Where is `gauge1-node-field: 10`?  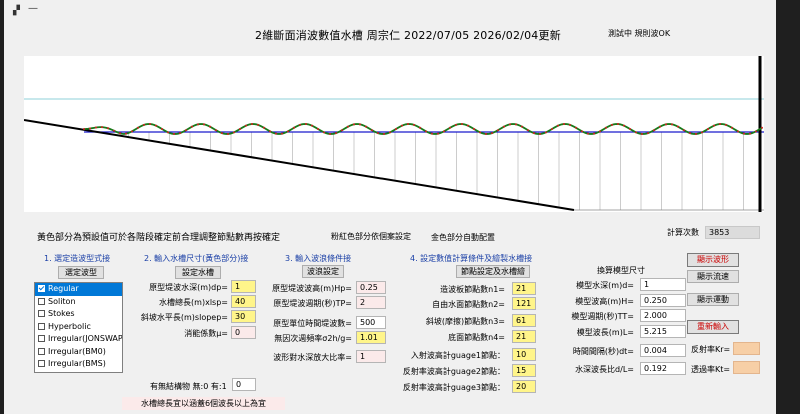 gauge1-node-field: 10 is located at coordinates (524, 354).